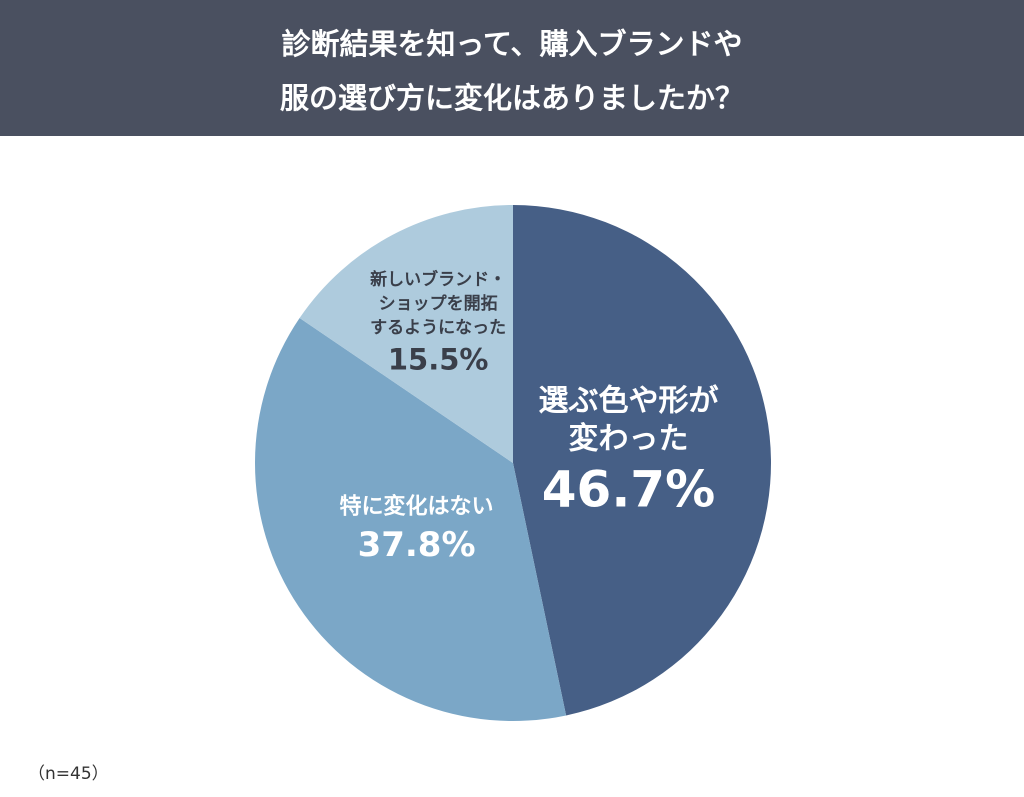 The width and height of the screenshot is (1024, 797). Describe the element at coordinates (512, 98) in the screenshot. I see `chart-title: 服の選び方に変化はありましたか？` at that location.